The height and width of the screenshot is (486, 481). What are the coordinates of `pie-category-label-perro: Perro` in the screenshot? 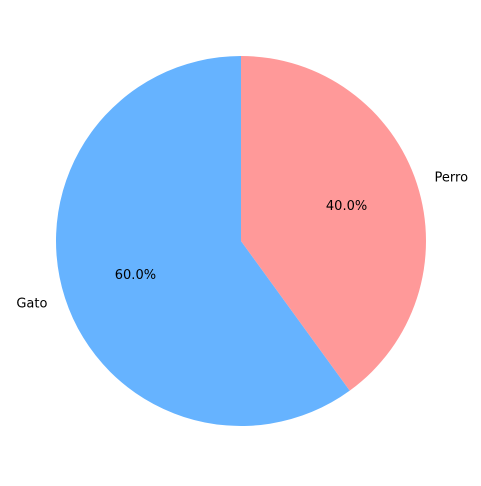 It's located at (452, 178).